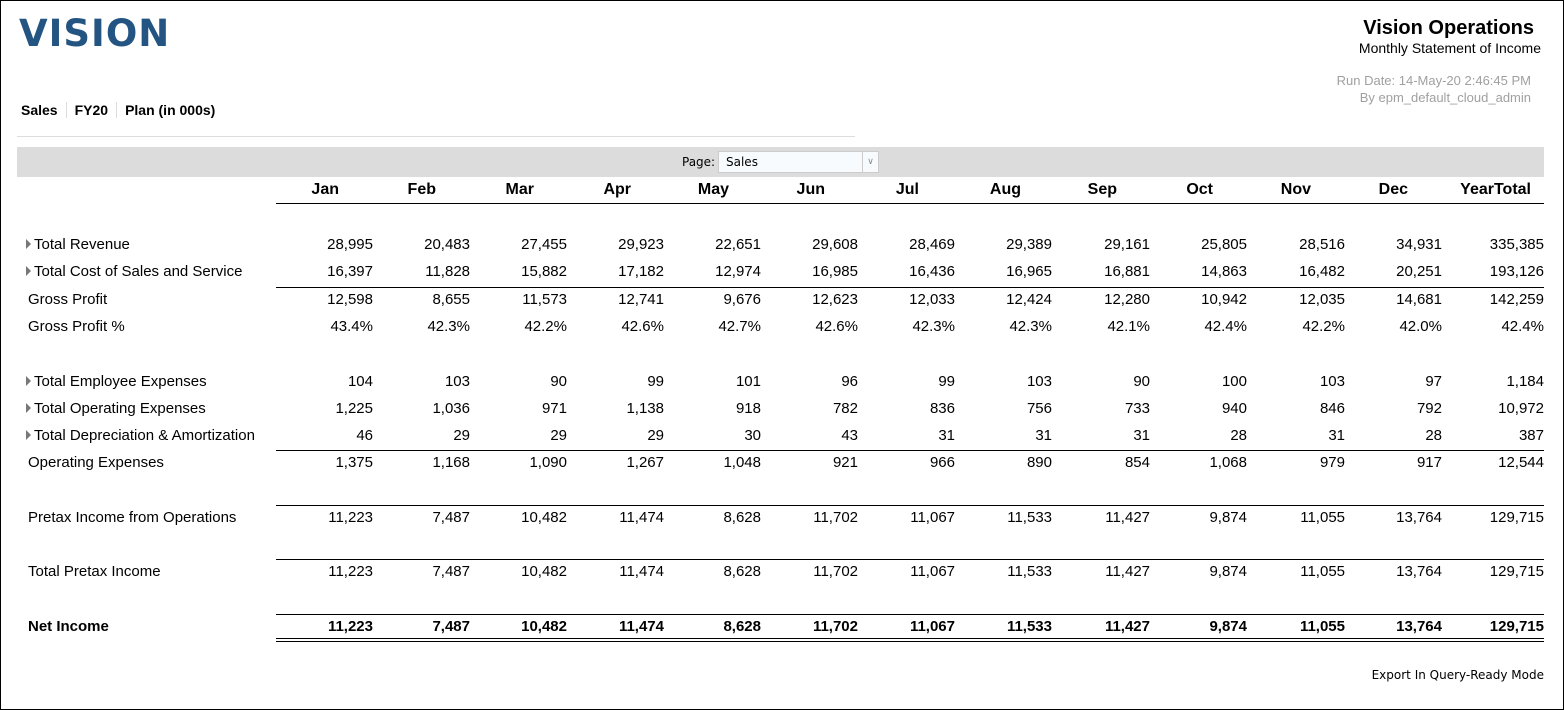 The width and height of the screenshot is (1564, 710). Describe the element at coordinates (451, 299) in the screenshot. I see `data-cell: 8,655` at that location.